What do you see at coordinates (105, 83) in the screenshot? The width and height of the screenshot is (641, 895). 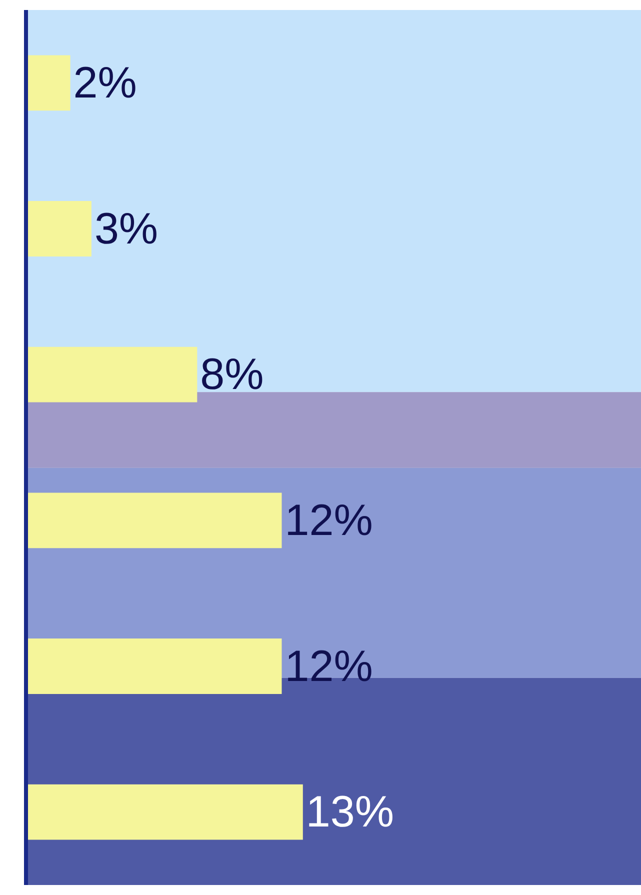 I see `data-label: 2%` at bounding box center [105, 83].